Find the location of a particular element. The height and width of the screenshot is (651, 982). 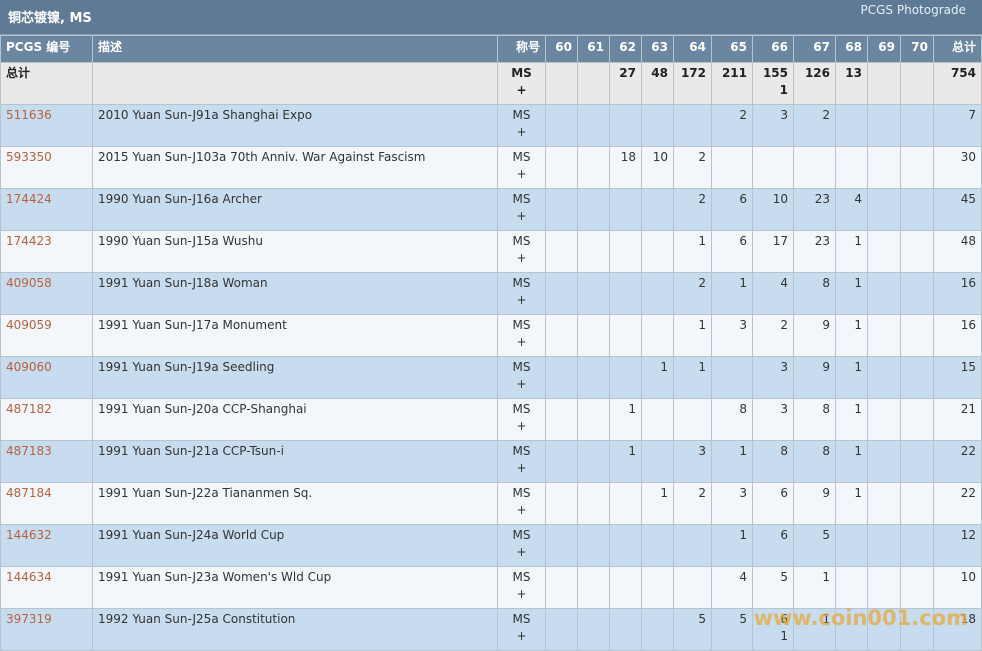

cell: 6 1 is located at coordinates (773, 629).